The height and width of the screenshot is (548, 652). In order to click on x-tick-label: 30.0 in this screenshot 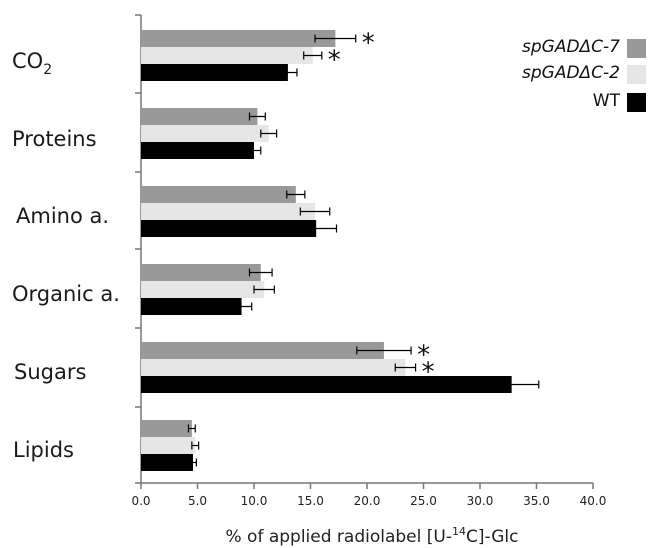, I will do `click(480, 501)`.